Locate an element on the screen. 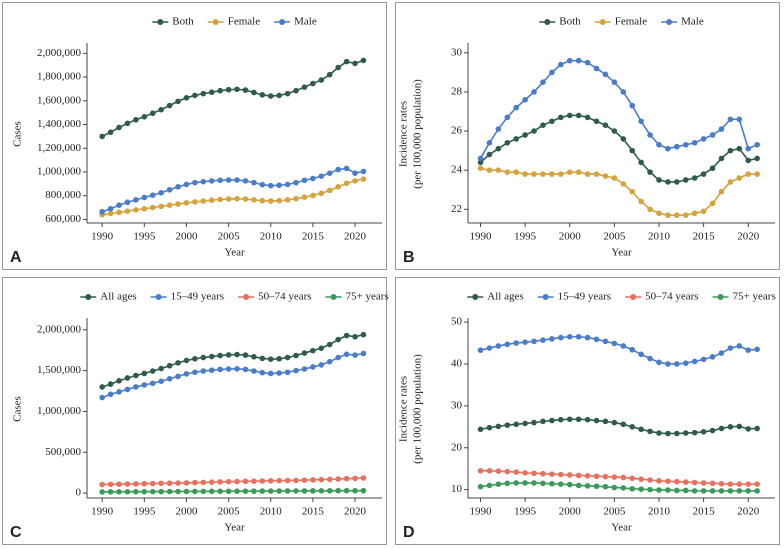 The image size is (784, 549). x-tick-label: 2000 is located at coordinates (570, 237).